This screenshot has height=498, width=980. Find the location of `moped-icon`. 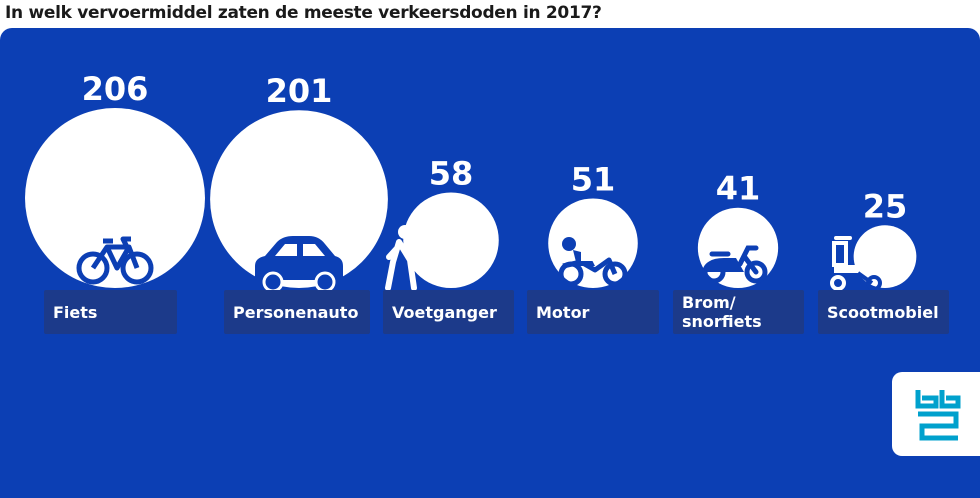

moped-icon is located at coordinates (735, 264).